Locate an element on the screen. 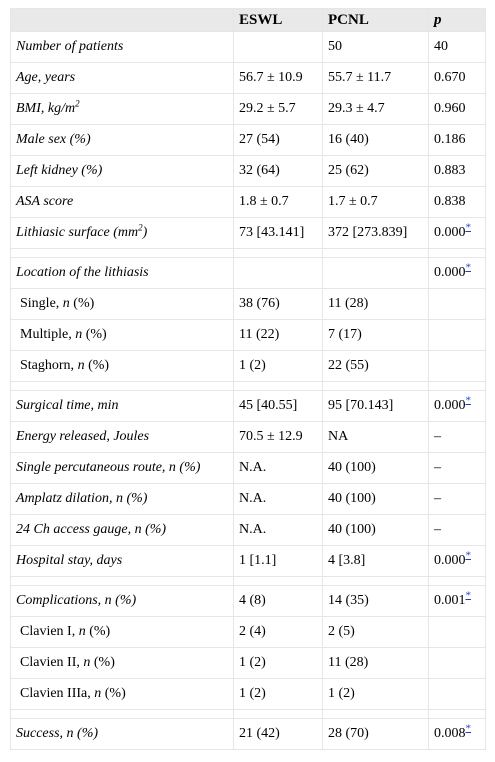 The image size is (495, 762). pcnl-value: 372 [273.839] is located at coordinates (375, 233).